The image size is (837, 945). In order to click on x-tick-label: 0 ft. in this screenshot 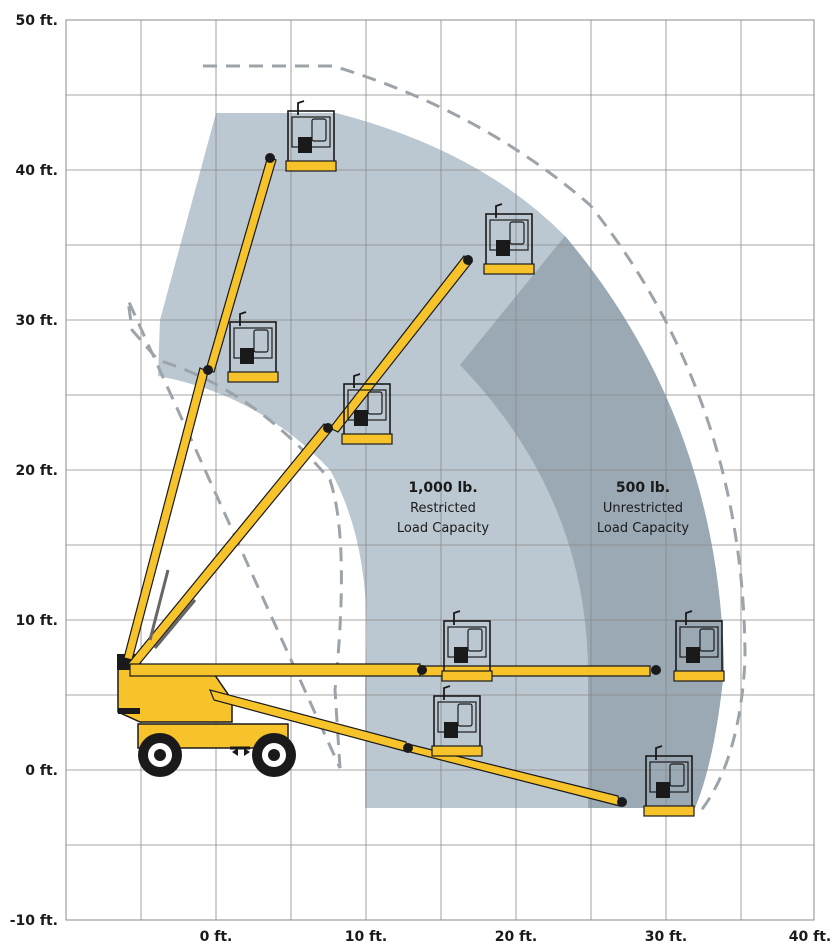, I will do `click(216, 937)`.